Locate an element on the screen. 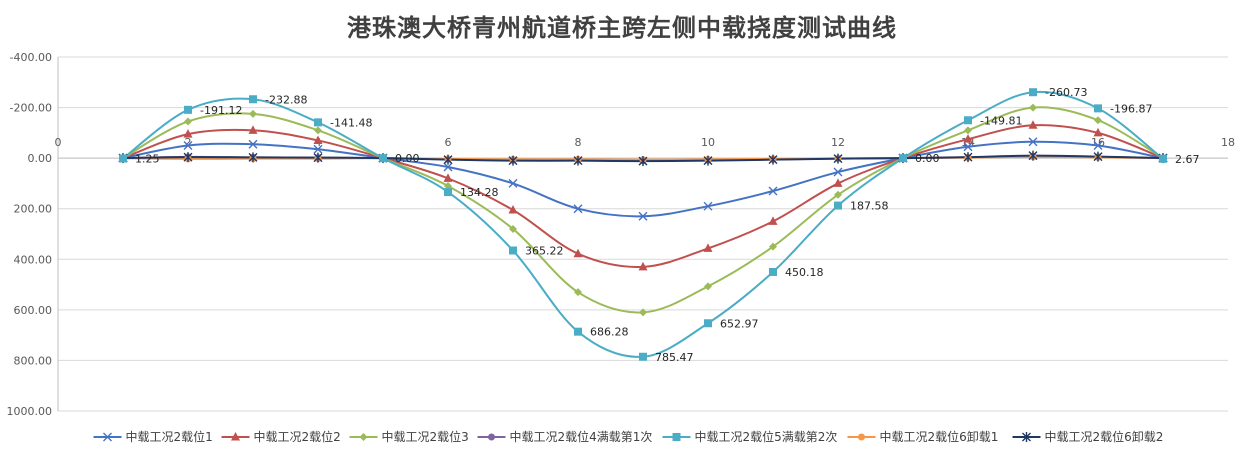 The width and height of the screenshot is (1244, 458). x-tick-label: 0 is located at coordinates (58, 142).